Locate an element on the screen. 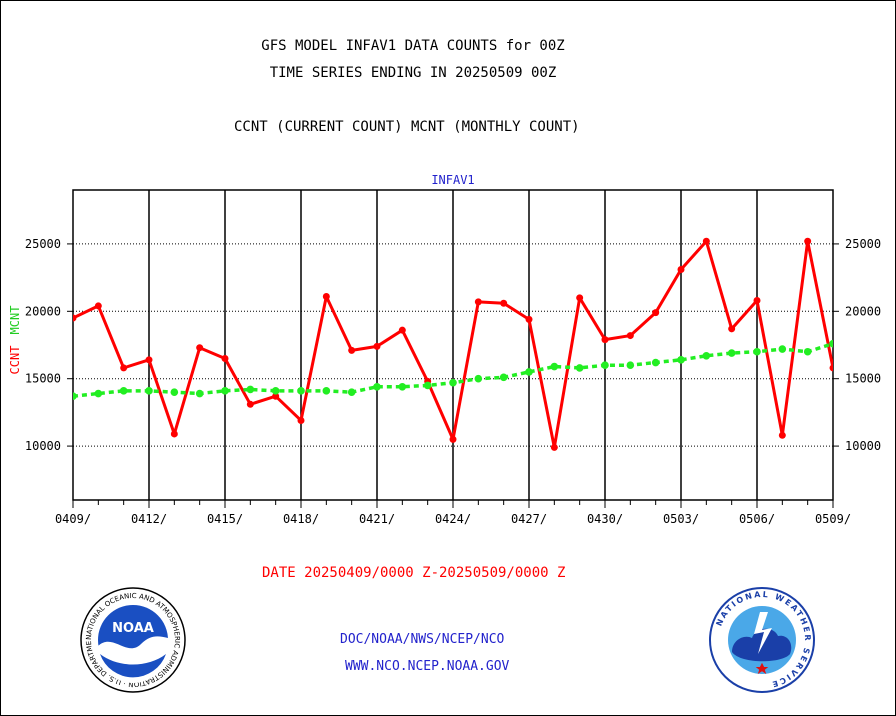 The height and width of the screenshot is (716, 896). nws-lightning-shape is located at coordinates (763, 633).